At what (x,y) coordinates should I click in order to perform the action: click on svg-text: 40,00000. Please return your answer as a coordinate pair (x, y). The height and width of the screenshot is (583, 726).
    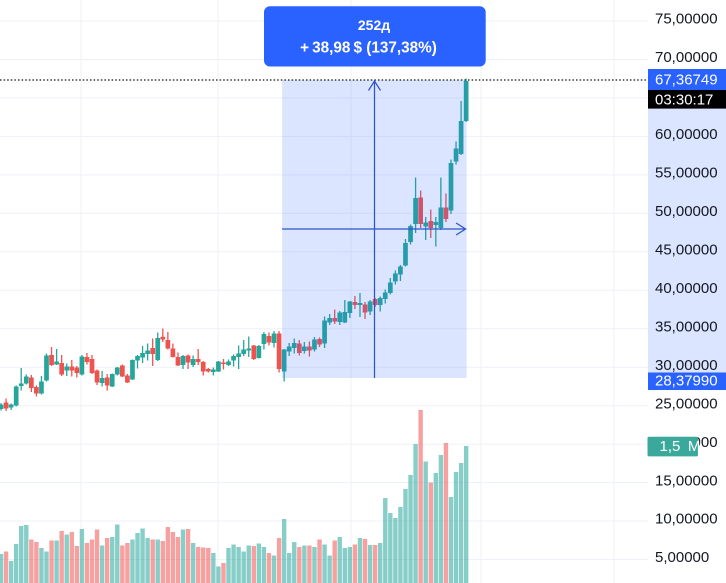
    Looking at the image, I should click on (686, 288).